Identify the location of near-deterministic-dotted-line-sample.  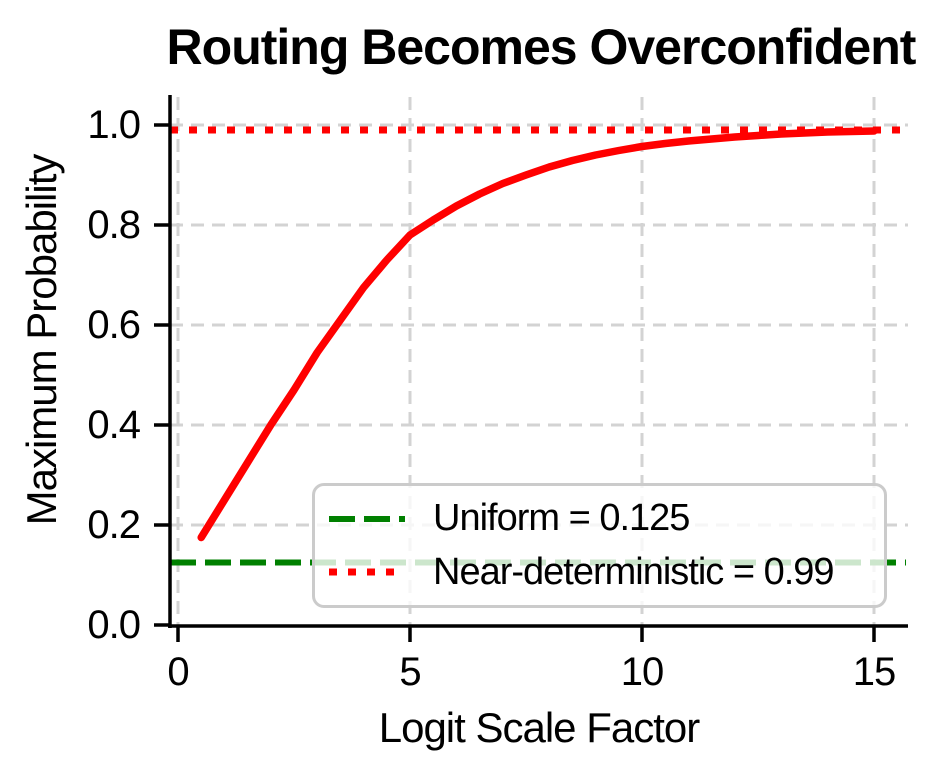
(367, 572).